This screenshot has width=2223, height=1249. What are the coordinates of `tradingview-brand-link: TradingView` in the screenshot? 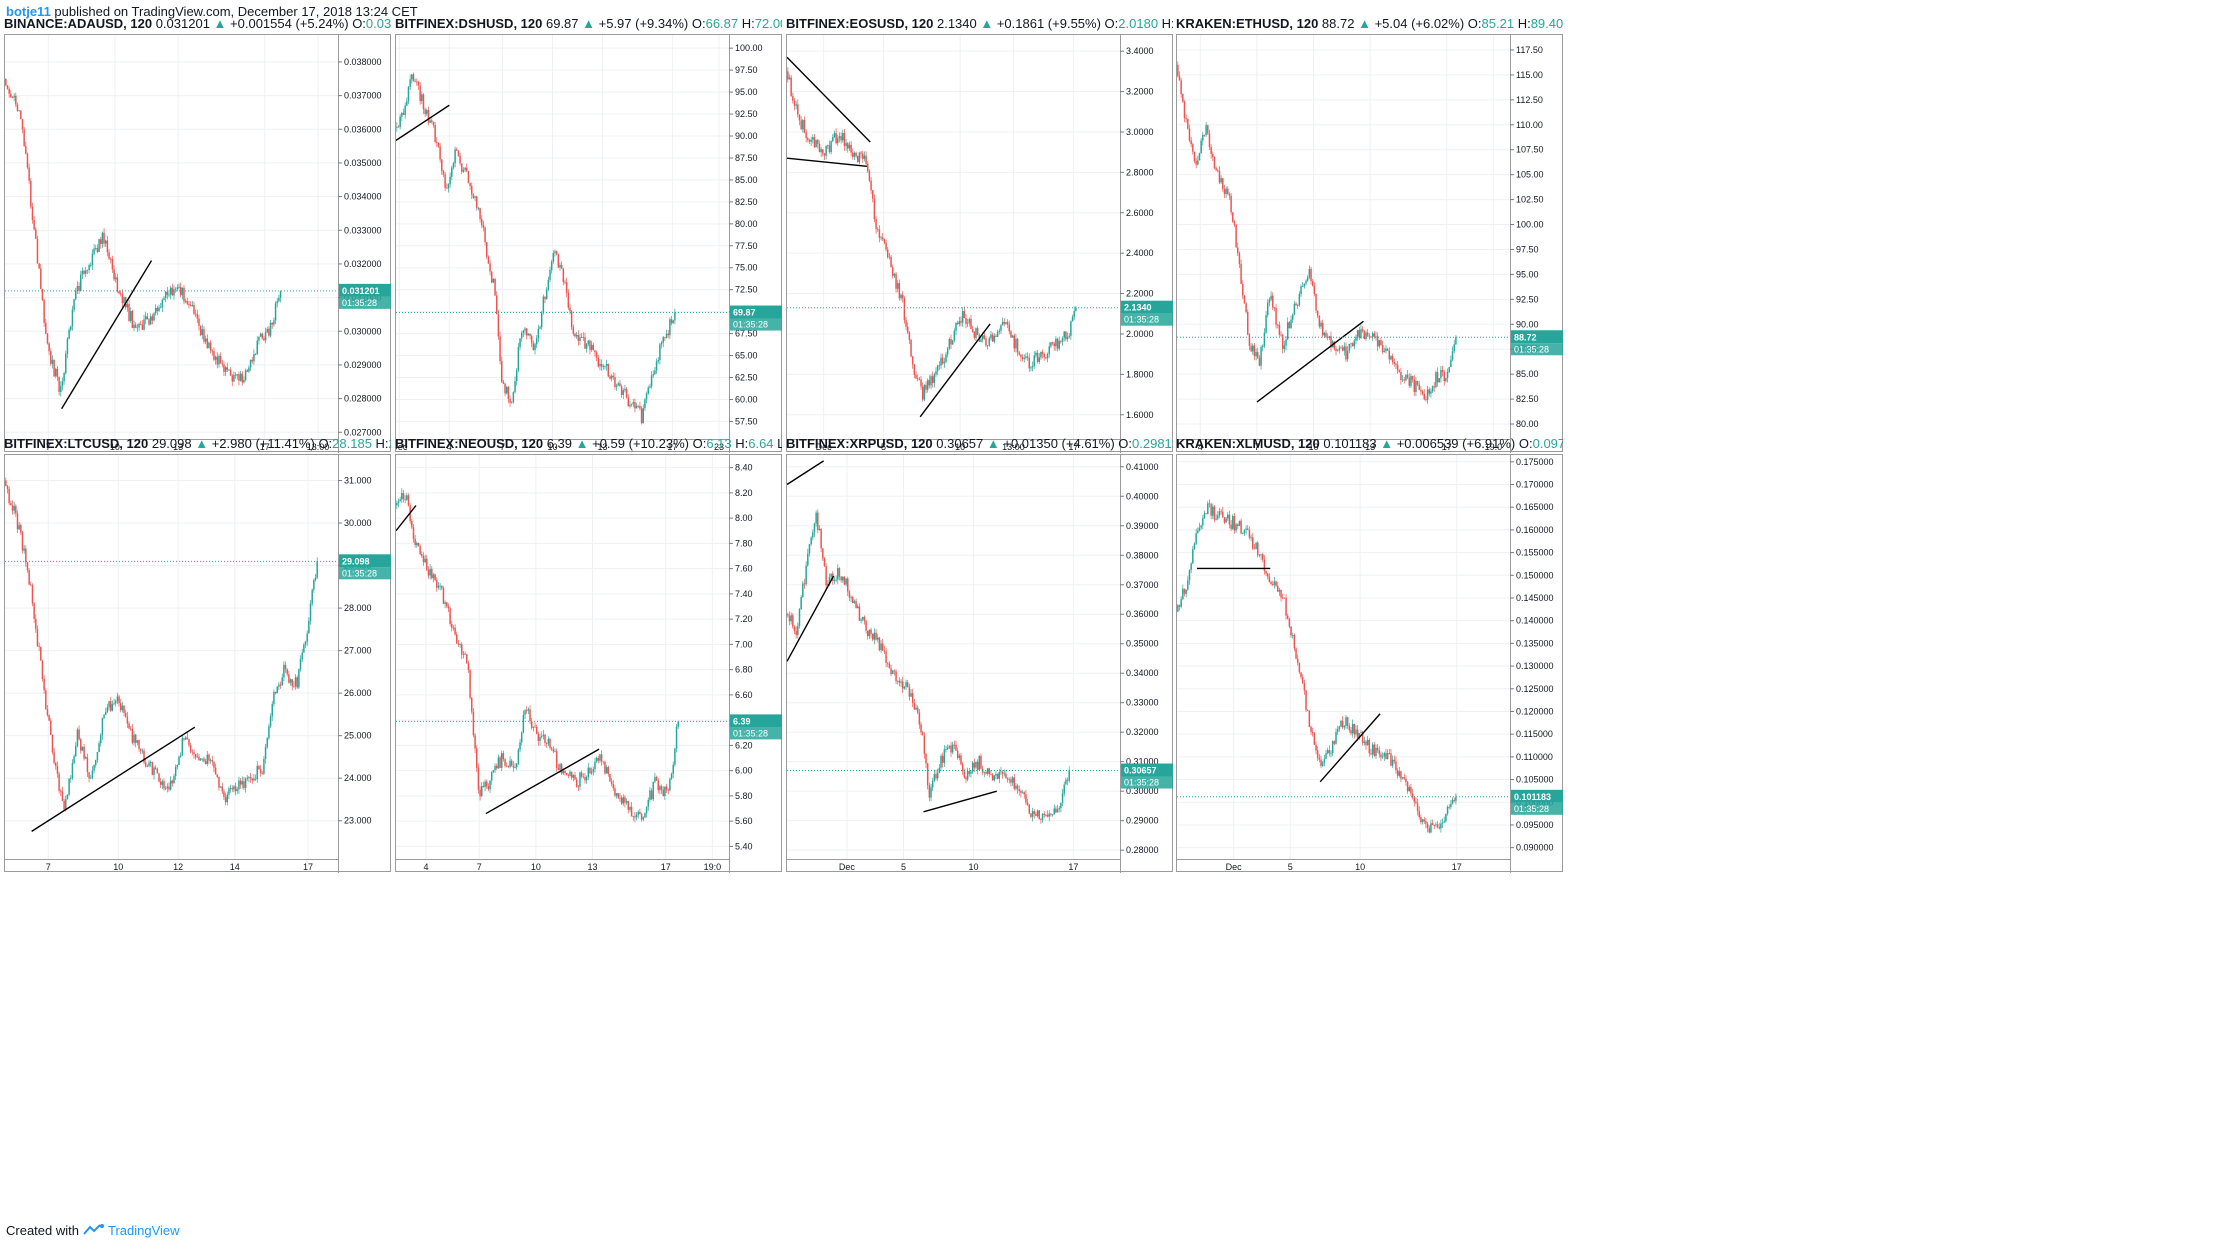 It's located at (144, 1230).